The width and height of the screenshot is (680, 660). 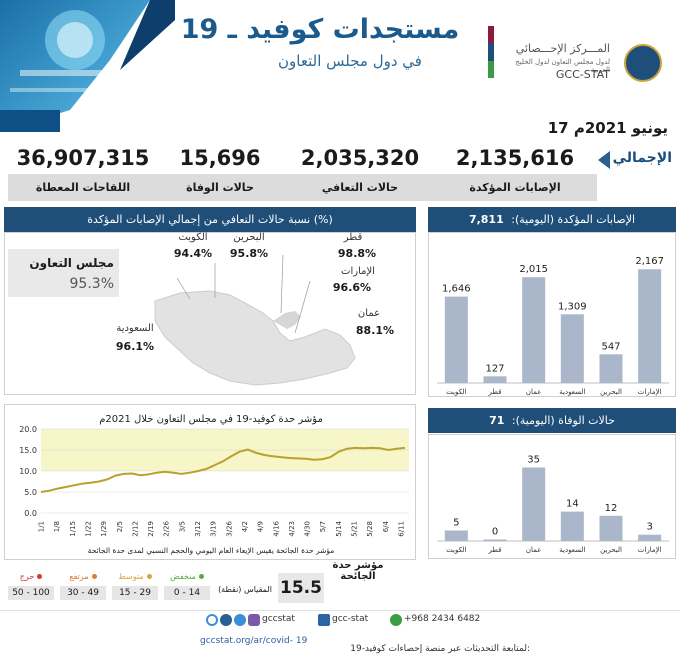 I want to click on x-tick-label: 4/23, so click(x=292, y=529).